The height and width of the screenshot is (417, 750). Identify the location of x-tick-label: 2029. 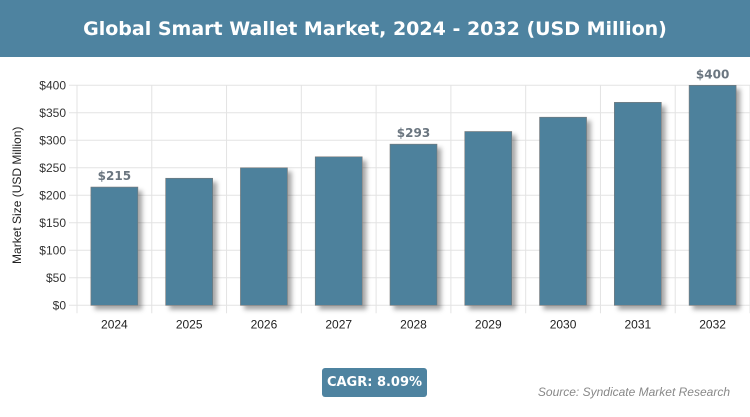
(488, 324).